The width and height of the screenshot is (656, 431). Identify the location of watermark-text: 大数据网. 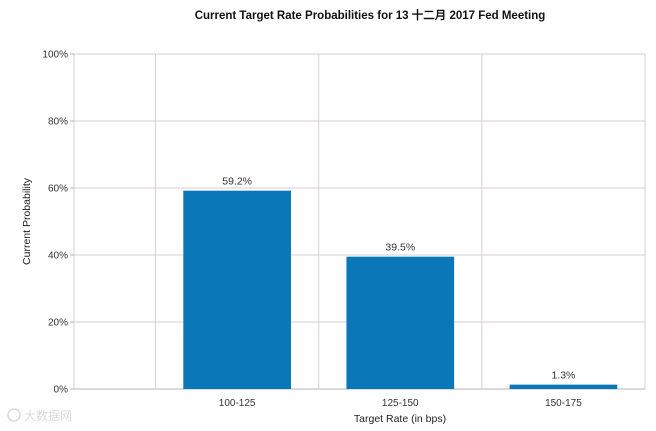
(48, 415).